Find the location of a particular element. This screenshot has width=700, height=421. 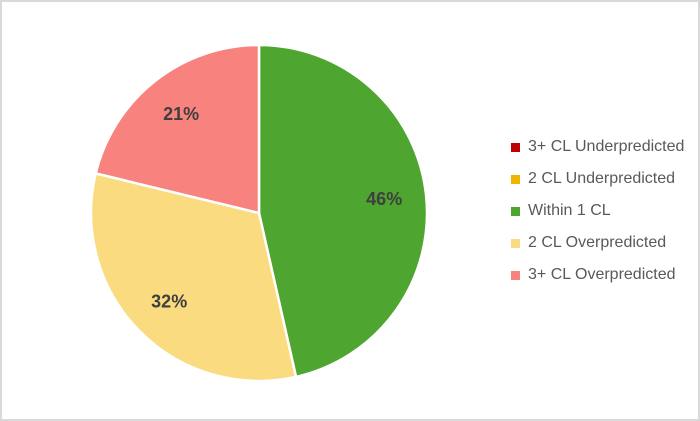

legend-label: 2 CL Overpredicted is located at coordinates (597, 242).